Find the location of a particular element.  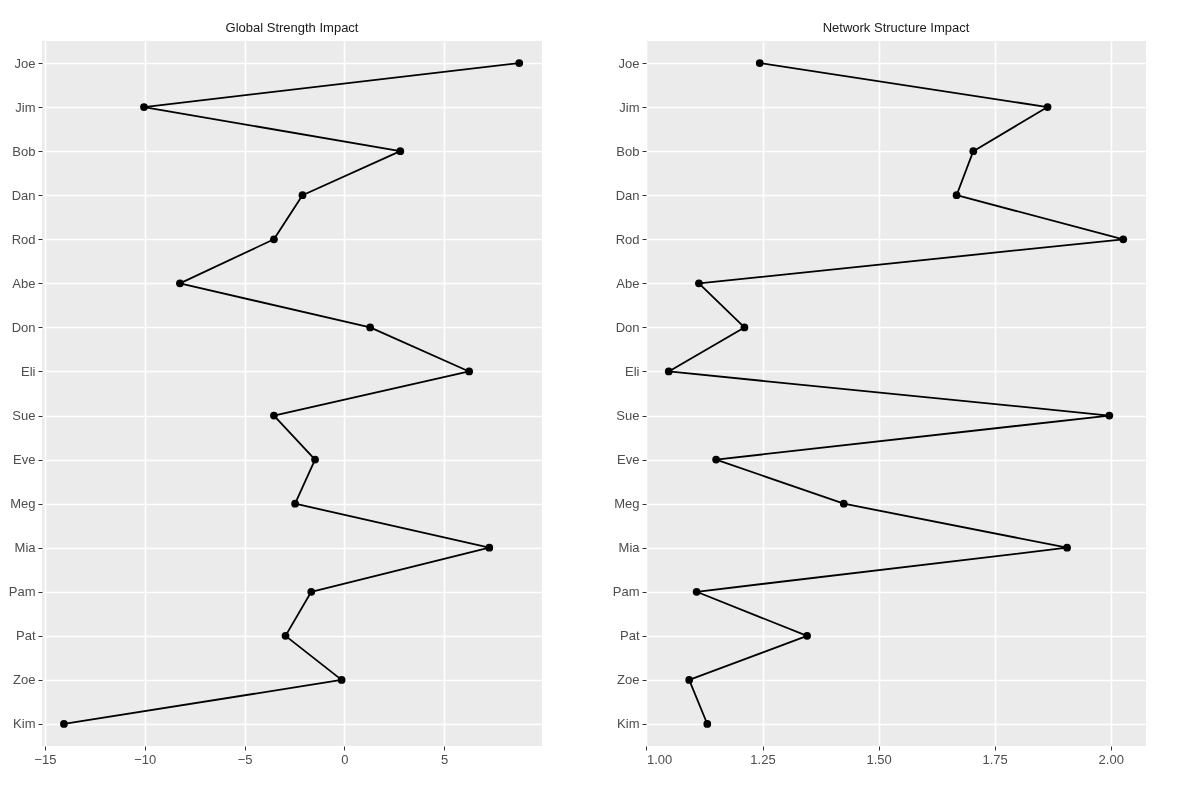

x-tick-label: −15 is located at coordinates (45, 759).